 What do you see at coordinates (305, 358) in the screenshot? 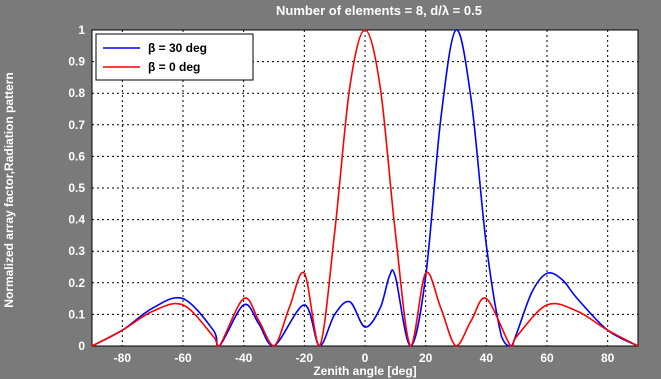
I see `x-tick-label: -20` at bounding box center [305, 358].